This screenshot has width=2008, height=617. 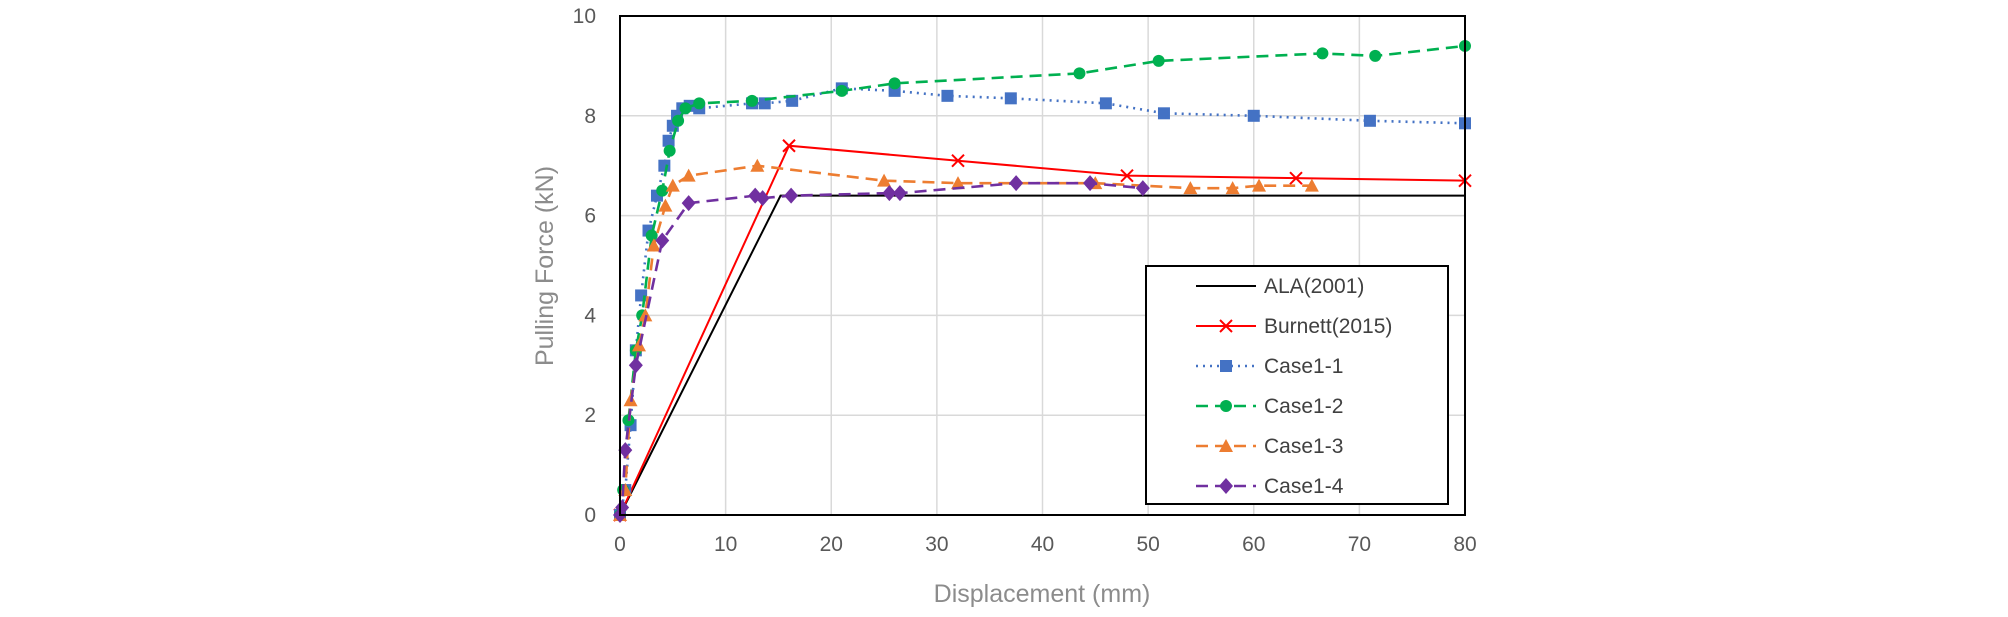 I want to click on x-tick-label: 0, so click(x=620, y=544).